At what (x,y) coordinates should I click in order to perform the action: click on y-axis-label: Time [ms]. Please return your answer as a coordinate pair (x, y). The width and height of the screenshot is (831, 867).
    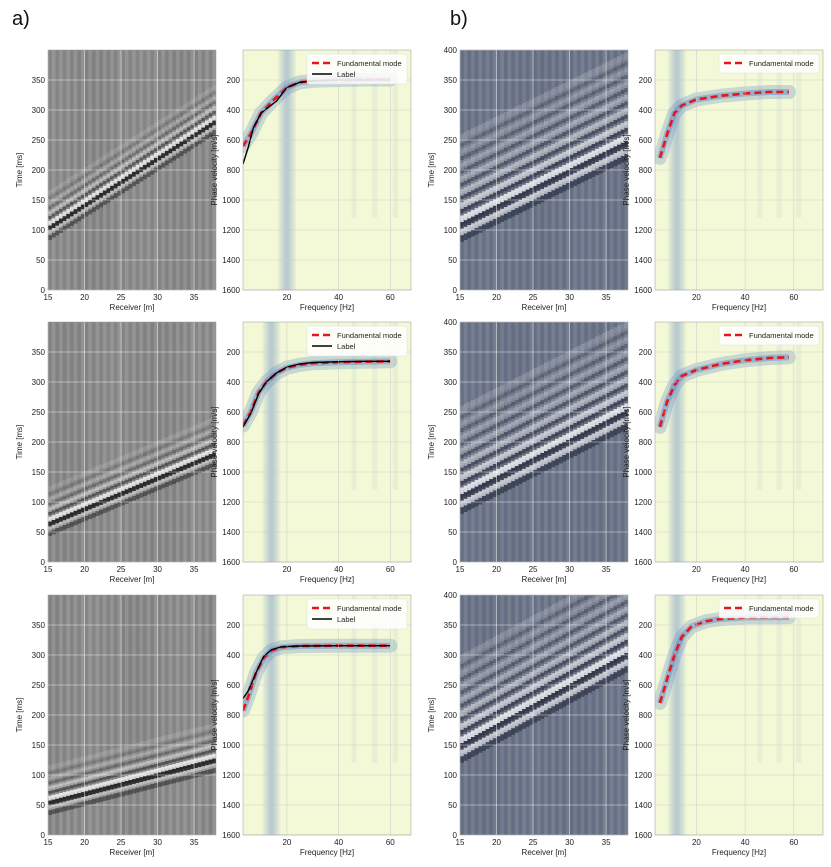
    Looking at the image, I should click on (431, 715).